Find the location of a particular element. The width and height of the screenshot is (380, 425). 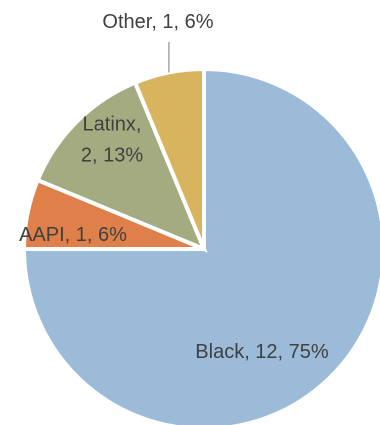

data-label-aapi: AAPI, 1, 6% is located at coordinates (73, 235).